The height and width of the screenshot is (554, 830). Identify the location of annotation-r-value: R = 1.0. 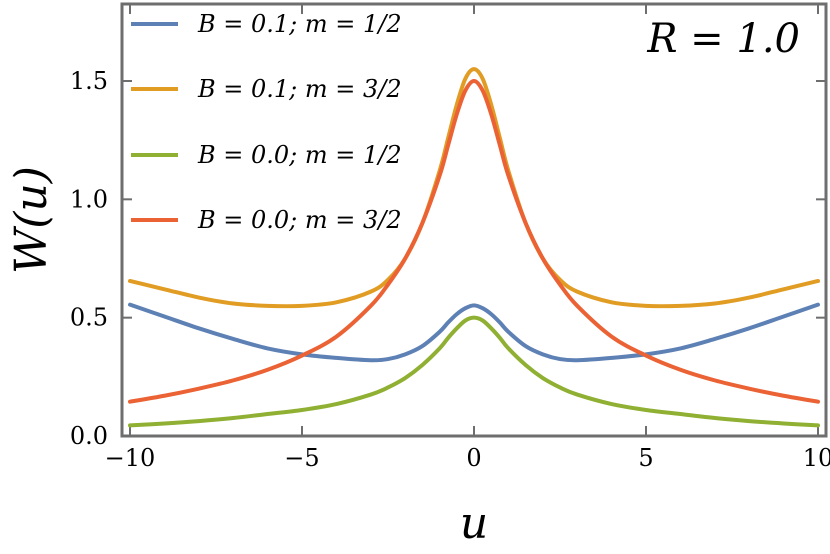
(723, 39).